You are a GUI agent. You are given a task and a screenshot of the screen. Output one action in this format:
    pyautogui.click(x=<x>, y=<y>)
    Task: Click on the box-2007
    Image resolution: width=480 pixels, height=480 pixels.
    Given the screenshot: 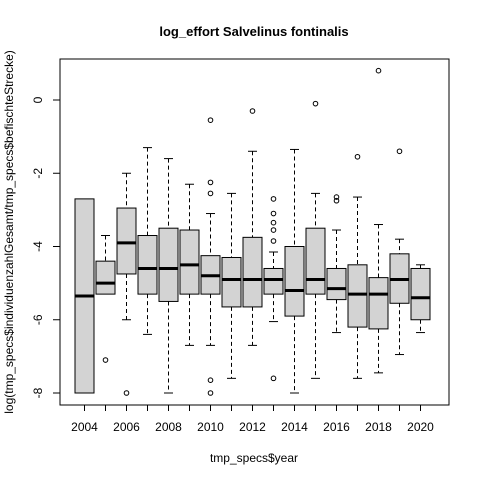 What is the action you would take?
    pyautogui.click(x=147, y=241)
    